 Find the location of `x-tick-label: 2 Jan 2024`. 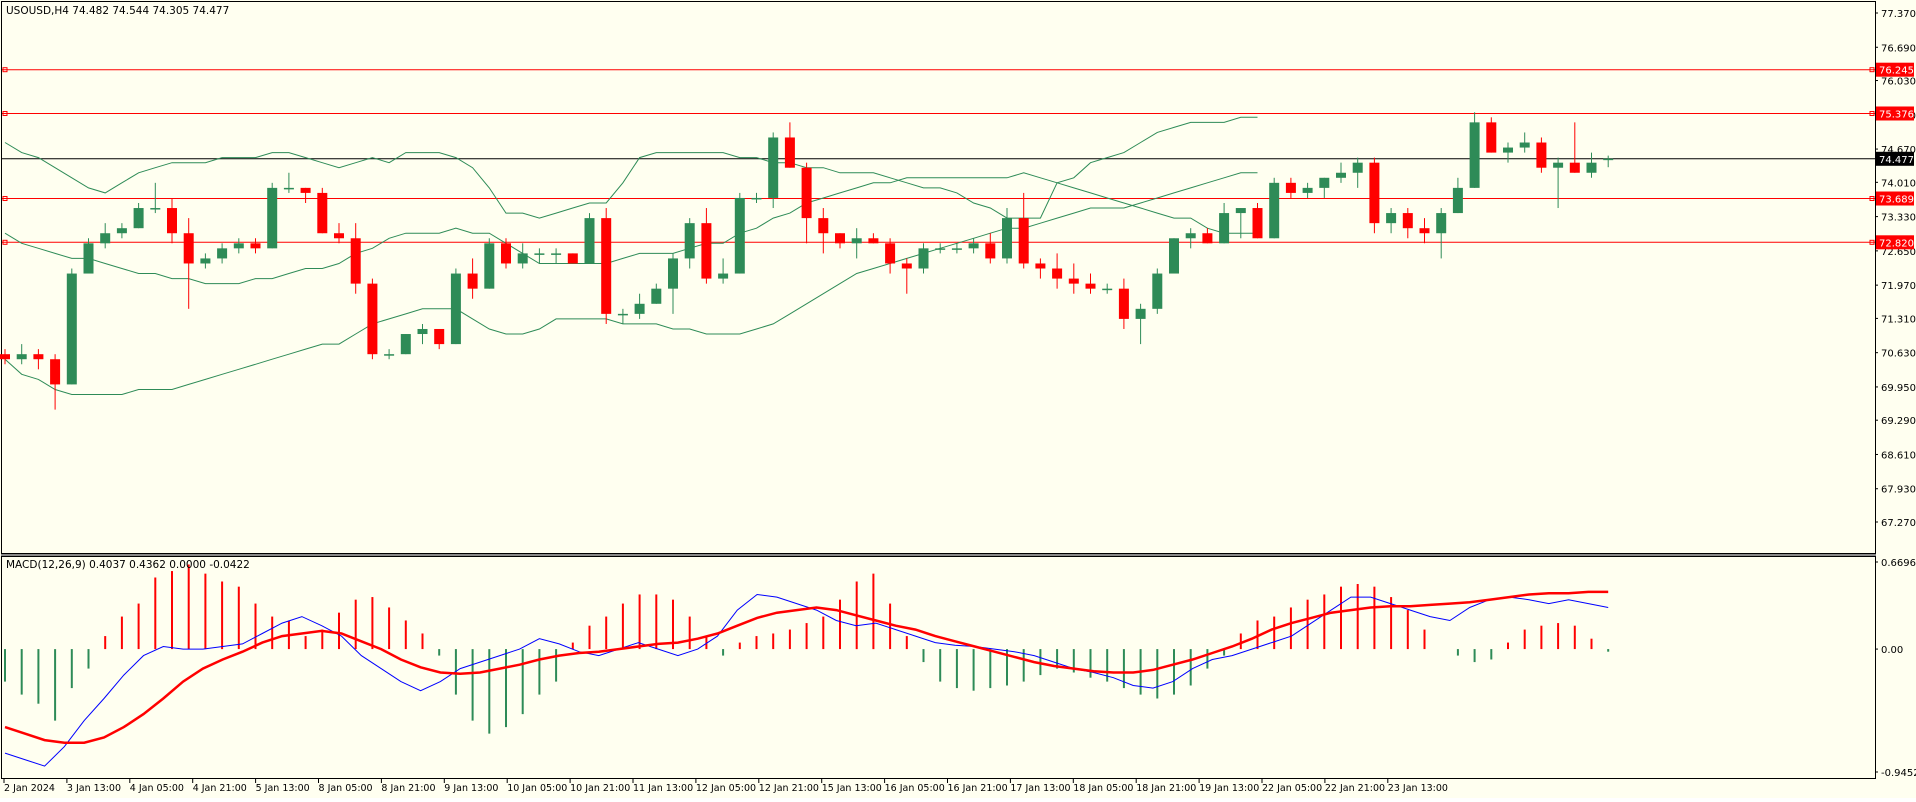

x-tick-label: 2 Jan 2024 is located at coordinates (29, 788).